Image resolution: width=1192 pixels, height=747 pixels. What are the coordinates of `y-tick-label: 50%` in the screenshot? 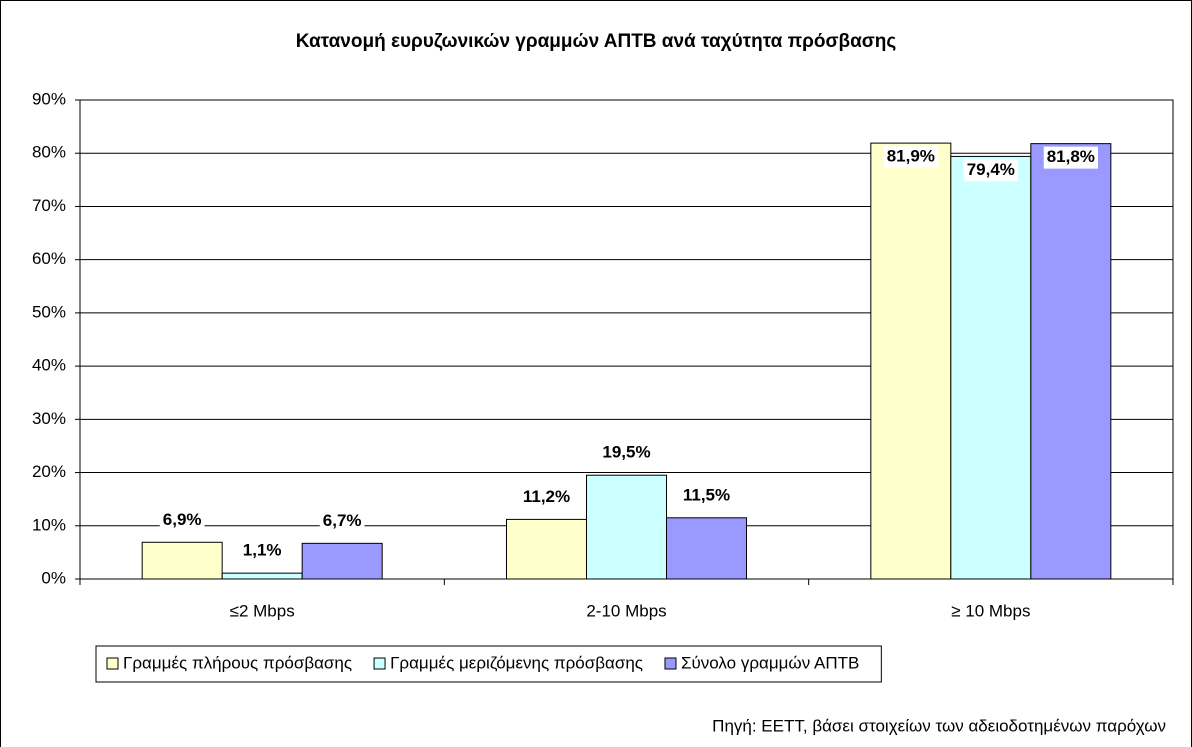 It's located at (49, 311).